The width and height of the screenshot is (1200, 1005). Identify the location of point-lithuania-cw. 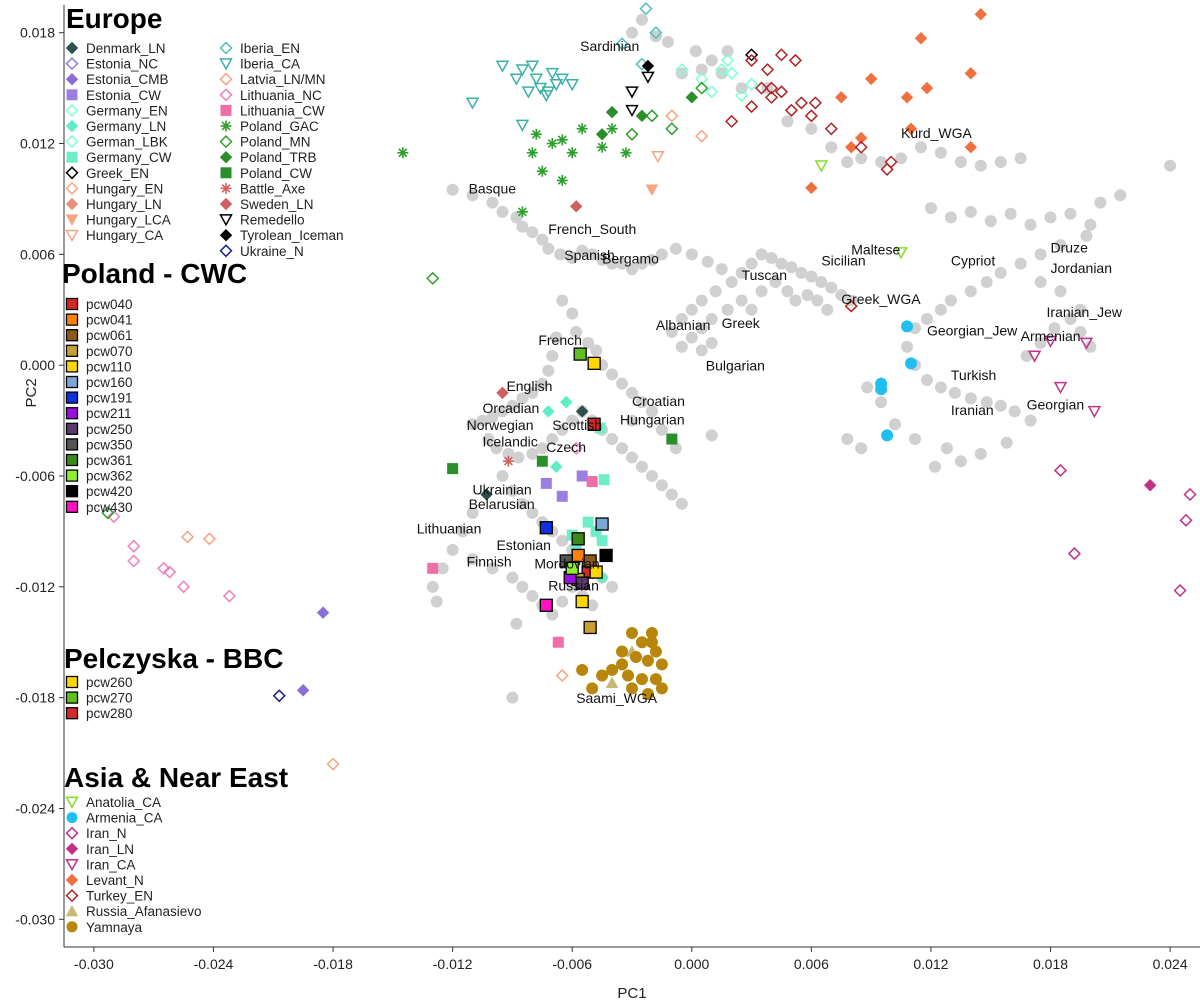
(592, 482).